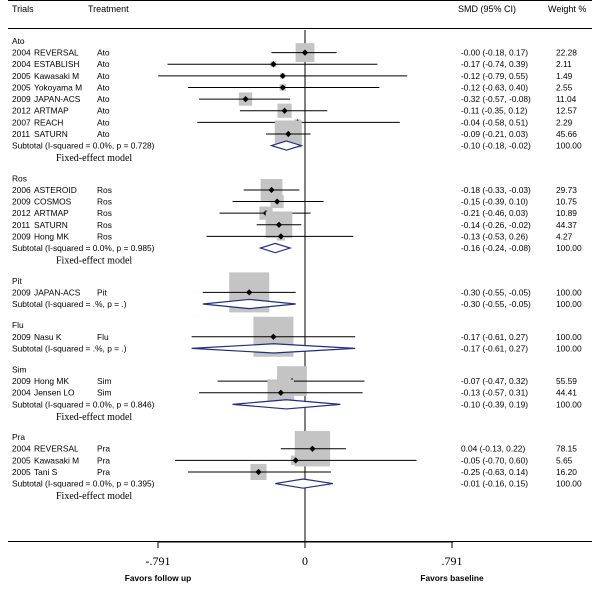 The image size is (600, 592). I want to click on study-trial: Nasu K, so click(48, 337).